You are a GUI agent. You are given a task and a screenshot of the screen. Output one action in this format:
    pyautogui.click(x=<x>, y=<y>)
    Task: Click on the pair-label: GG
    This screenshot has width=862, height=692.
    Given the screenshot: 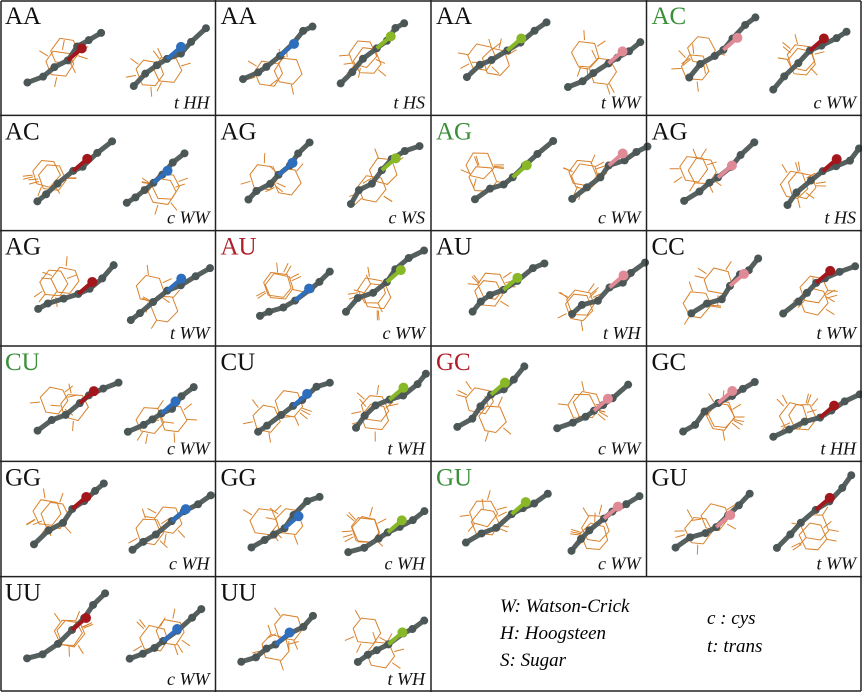 What is the action you would take?
    pyautogui.click(x=239, y=477)
    